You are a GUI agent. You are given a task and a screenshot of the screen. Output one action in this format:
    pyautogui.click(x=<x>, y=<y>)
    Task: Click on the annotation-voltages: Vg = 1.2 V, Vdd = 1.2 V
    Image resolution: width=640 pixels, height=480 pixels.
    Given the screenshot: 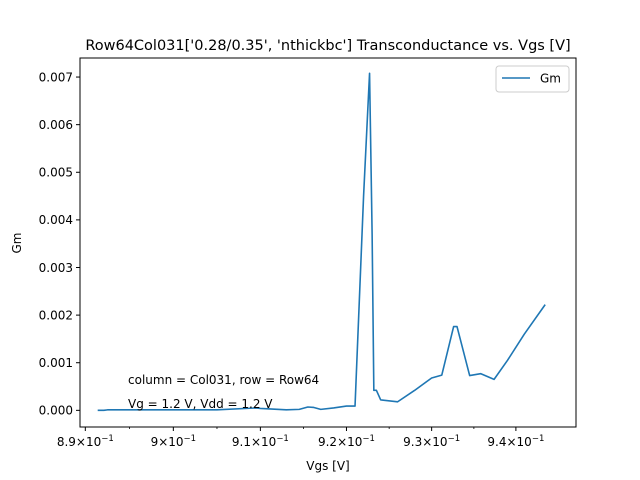 What is the action you would take?
    pyautogui.click(x=200, y=404)
    